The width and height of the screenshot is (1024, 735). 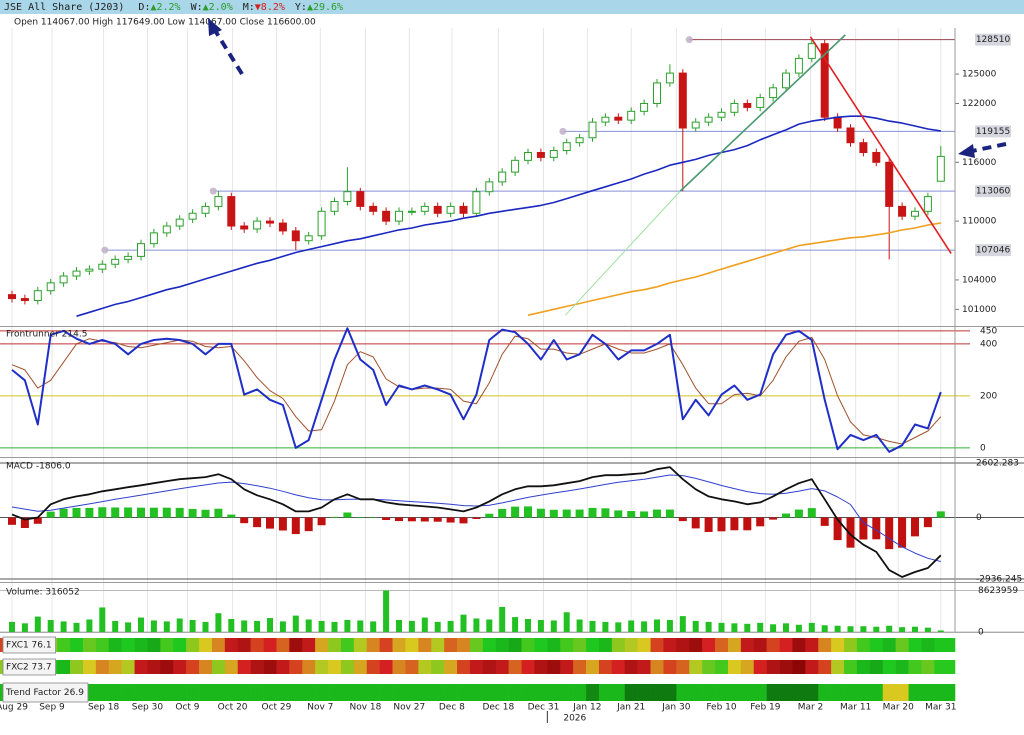 I want to click on y-tick-label: 200, so click(x=988, y=396).